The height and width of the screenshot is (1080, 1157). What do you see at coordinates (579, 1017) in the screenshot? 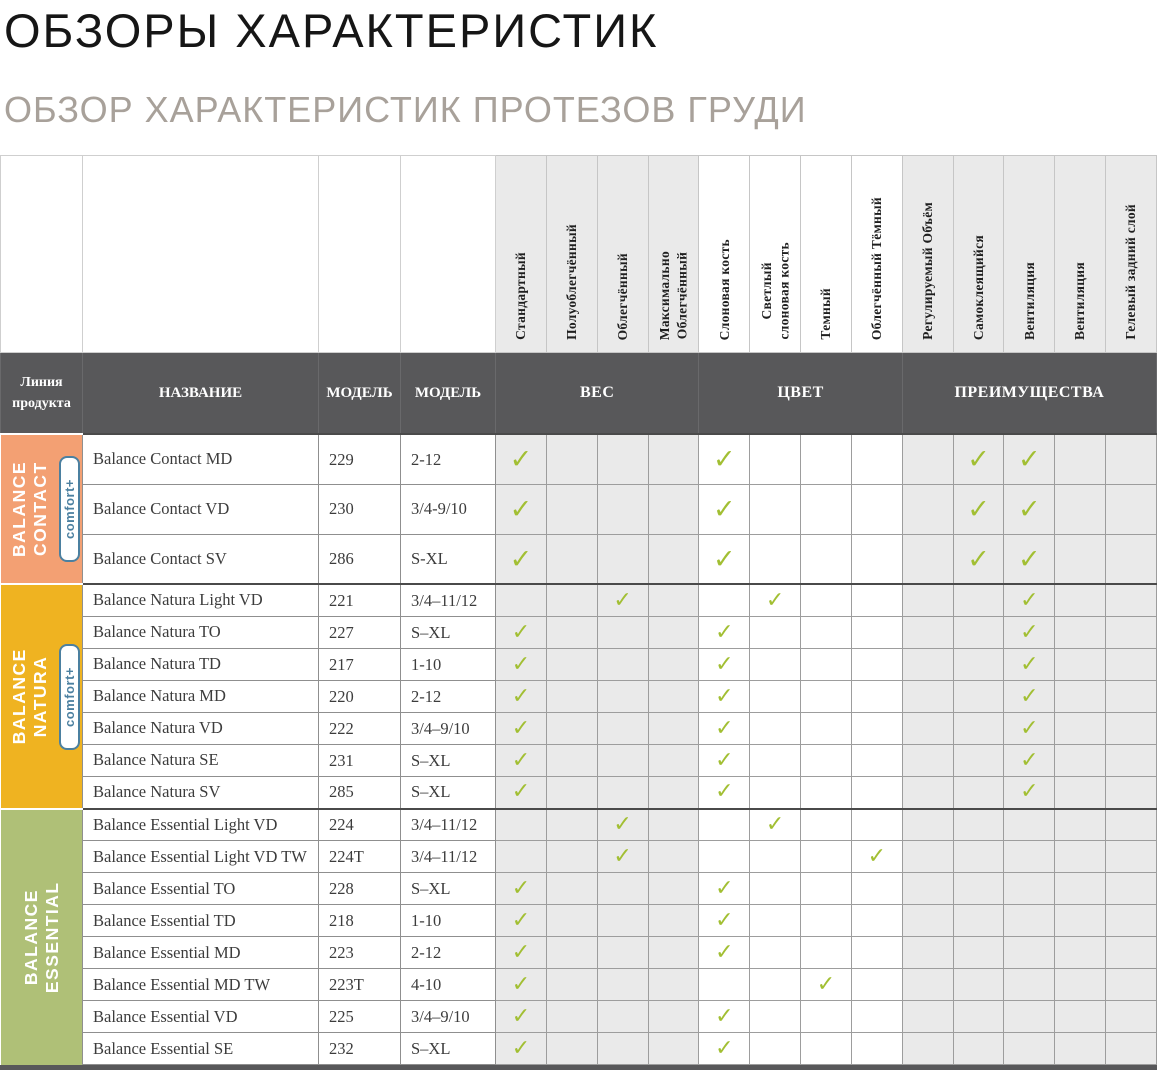
I see `product-row: Balance Essential VD 225 3/4–9/10 ✓ ✓` at bounding box center [579, 1017].